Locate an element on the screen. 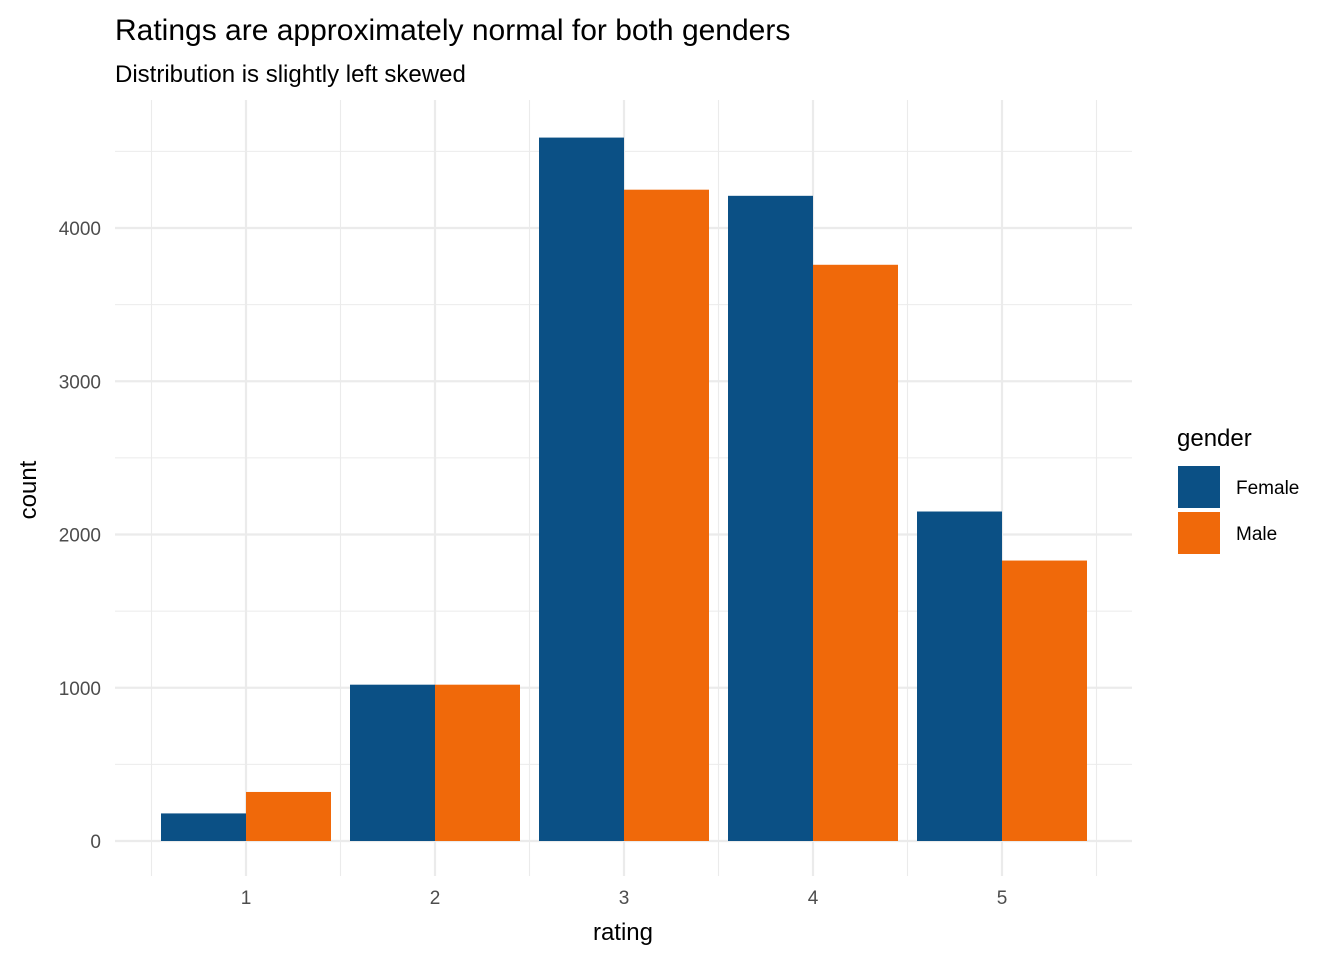 Image resolution: width=1344 pixels, height=960 pixels. x-tick-label: 3 is located at coordinates (624, 898).